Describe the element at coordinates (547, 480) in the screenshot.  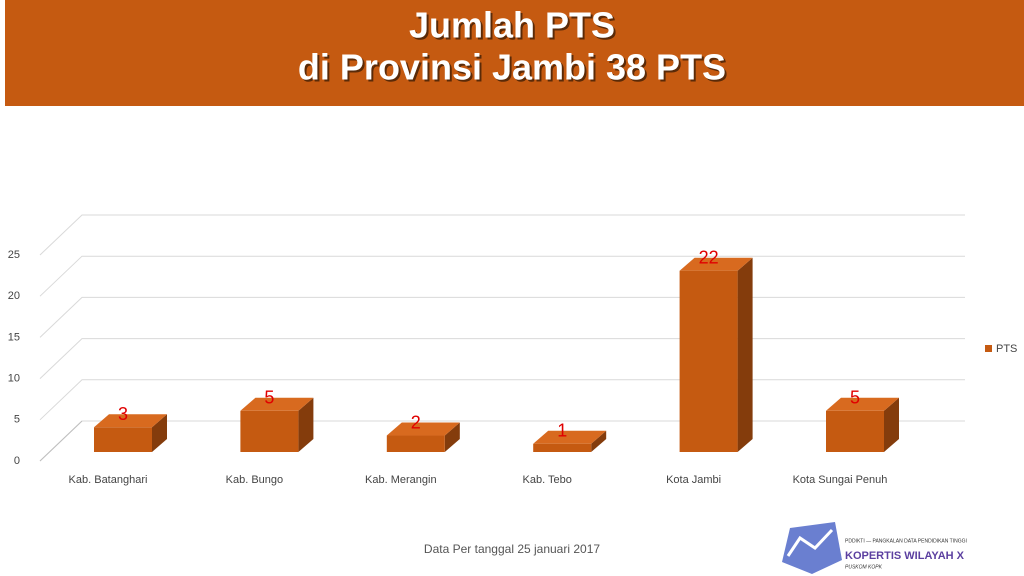
I see `x-tick-label: Kab. Tebo` at that location.